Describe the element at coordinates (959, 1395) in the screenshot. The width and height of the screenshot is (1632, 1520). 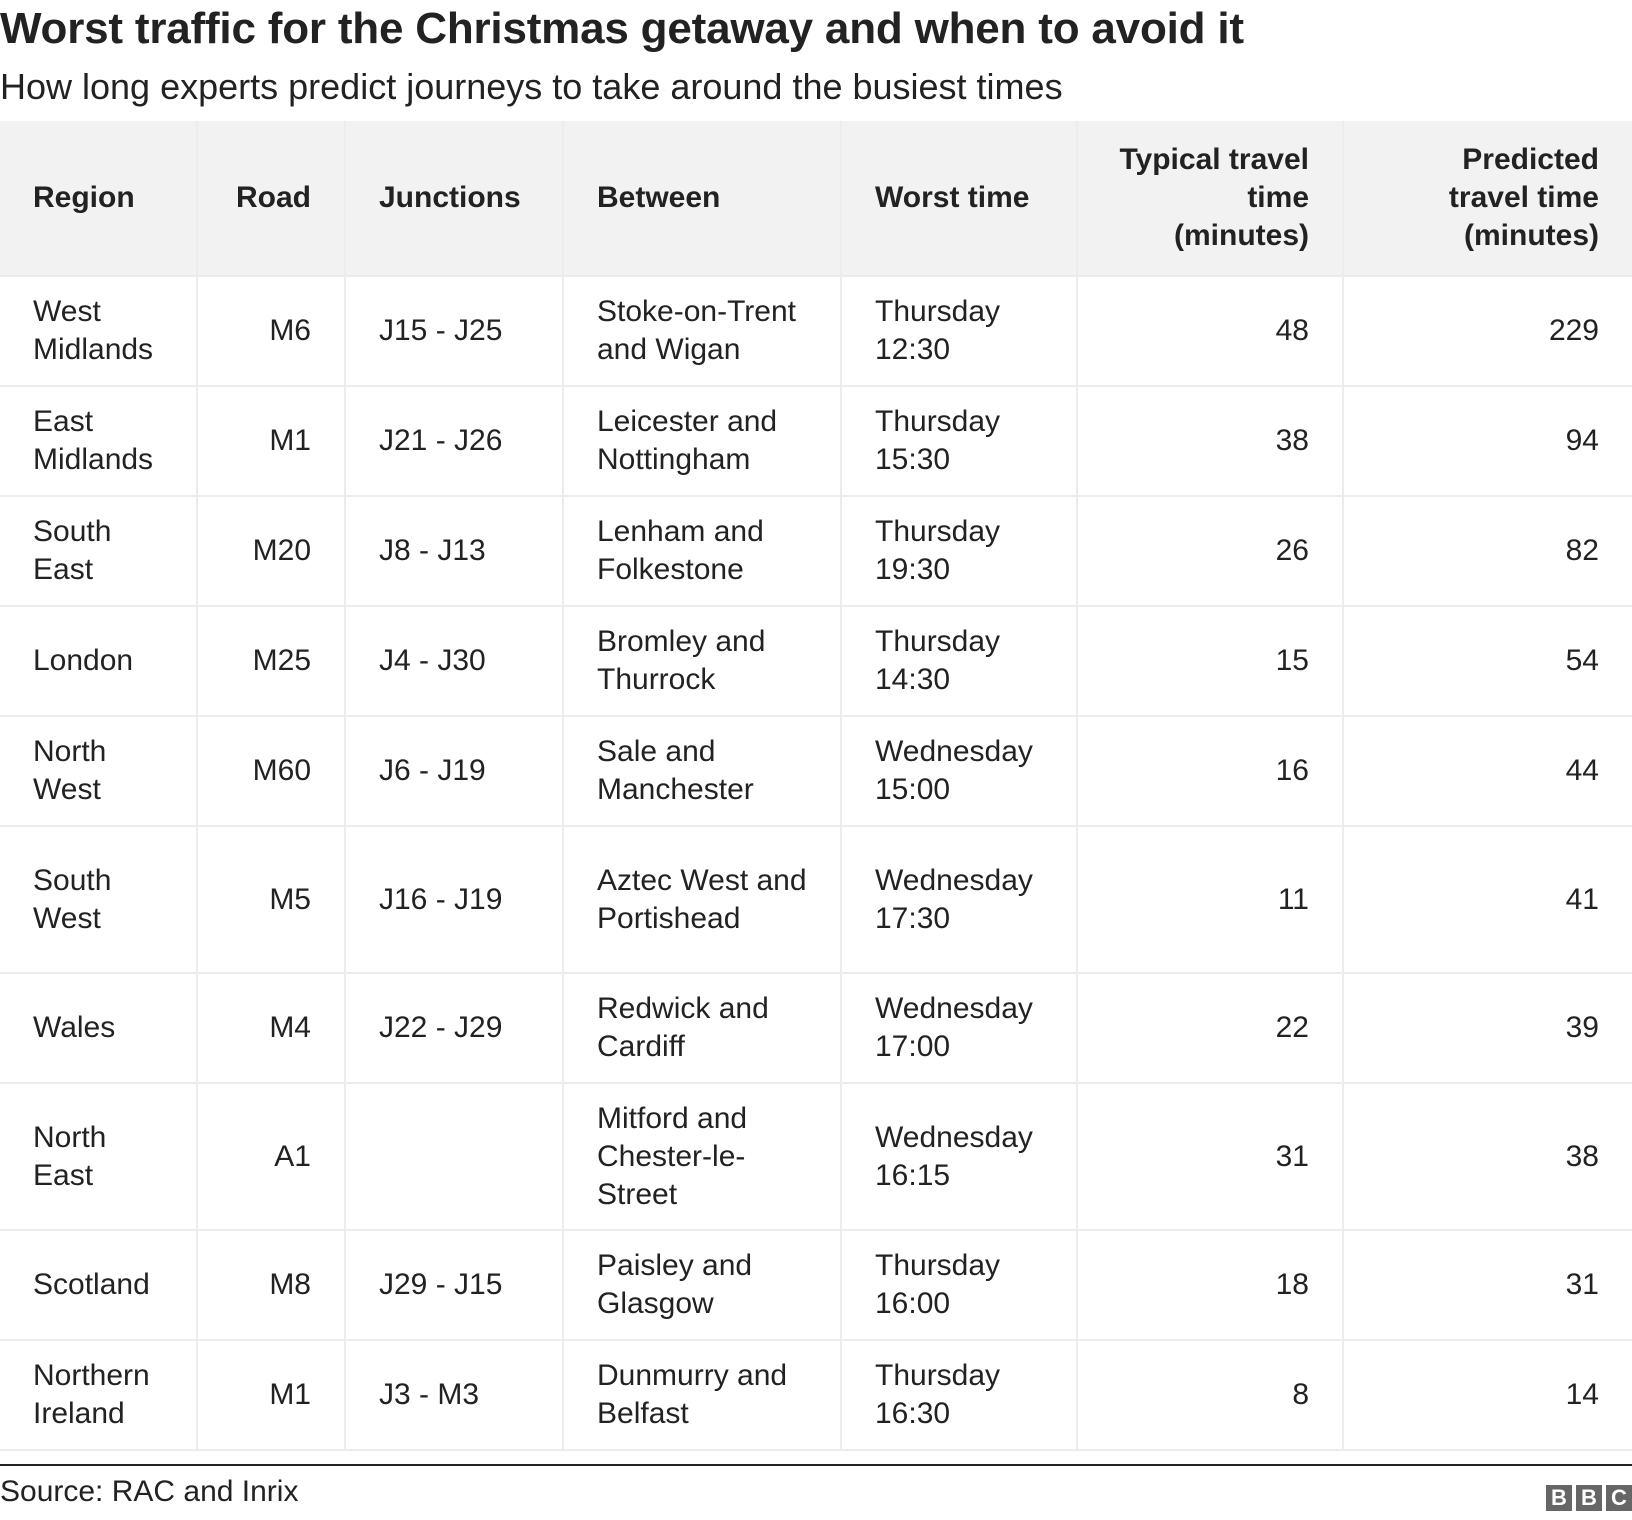
I see `cell-worst-time: Thursday 16:30` at that location.